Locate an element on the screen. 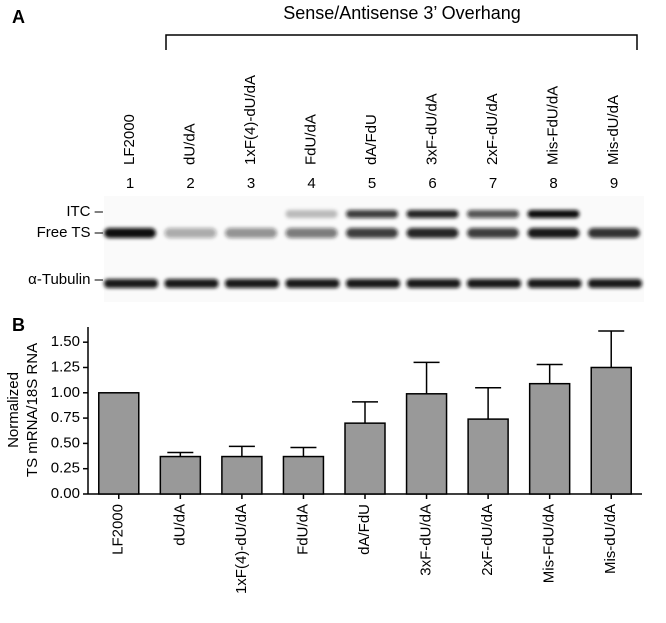 This screenshot has width=666, height=623. lane-label: Mis-FdU/dA is located at coordinates (552, 125).